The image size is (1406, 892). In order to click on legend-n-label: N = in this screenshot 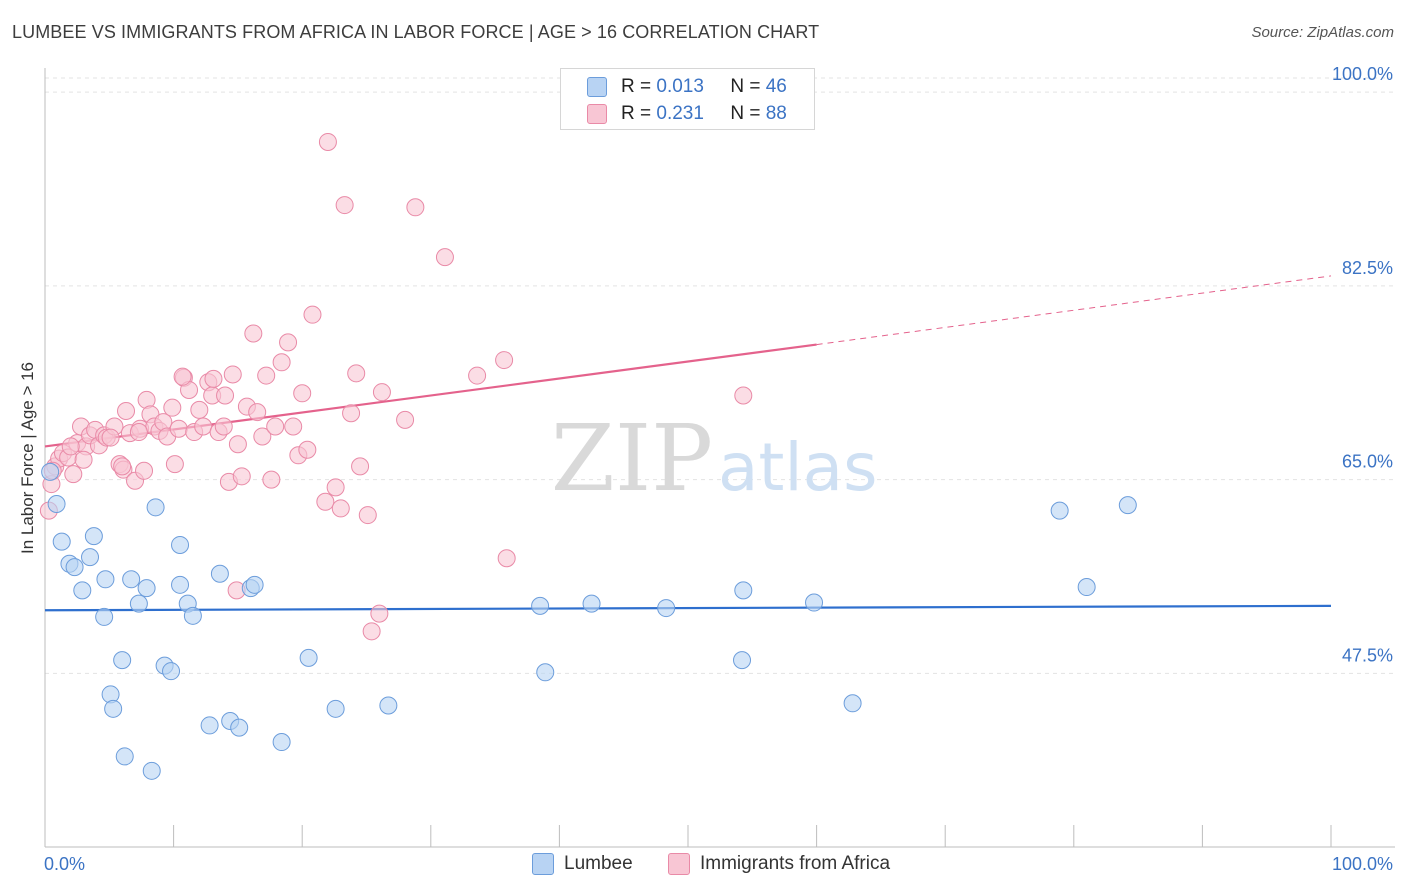, I will do `click(745, 86)`.